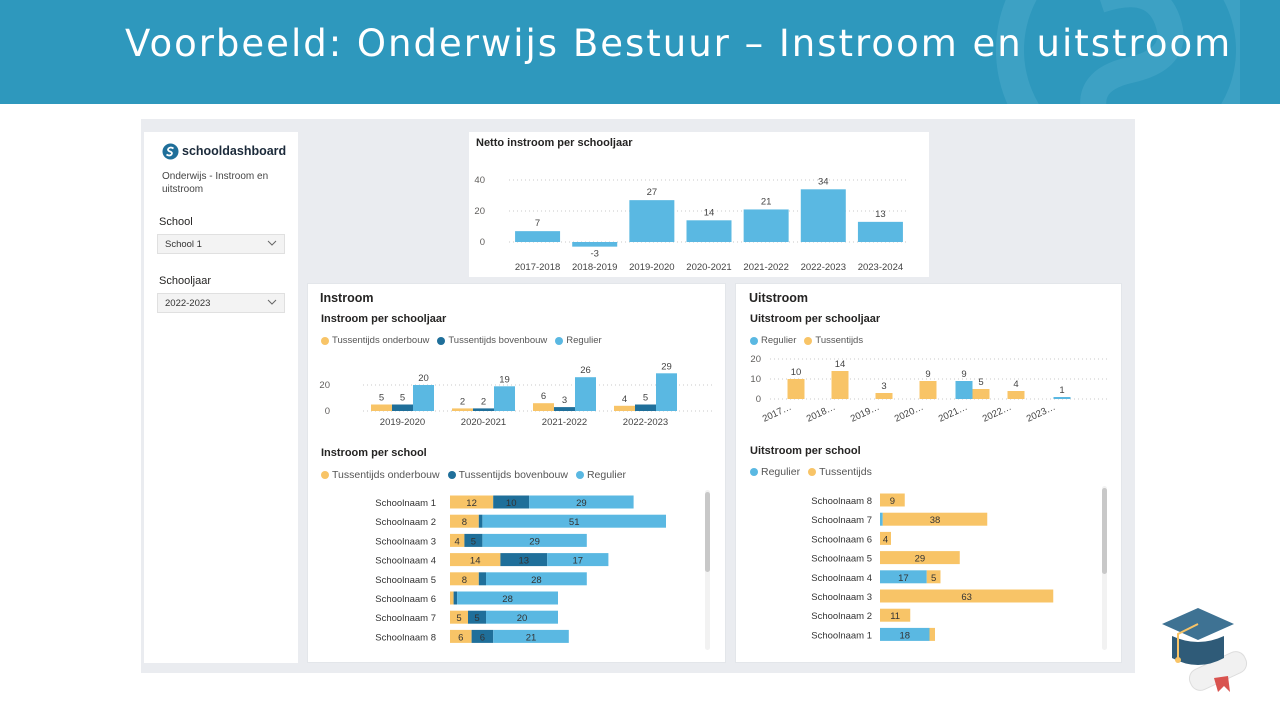 Image resolution: width=1280 pixels, height=720 pixels. What do you see at coordinates (755, 379) in the screenshot?
I see `y-tick-label: 10` at bounding box center [755, 379].